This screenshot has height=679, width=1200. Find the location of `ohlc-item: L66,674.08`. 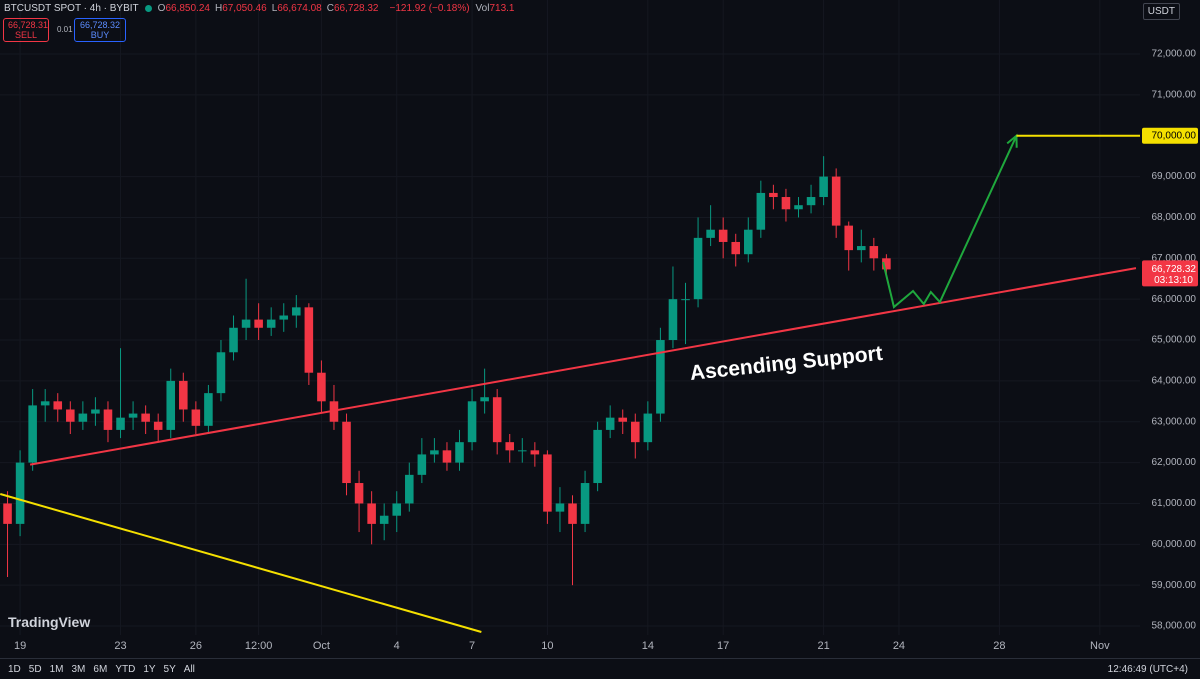

ohlc-item: L66,674.08 is located at coordinates (297, 8).